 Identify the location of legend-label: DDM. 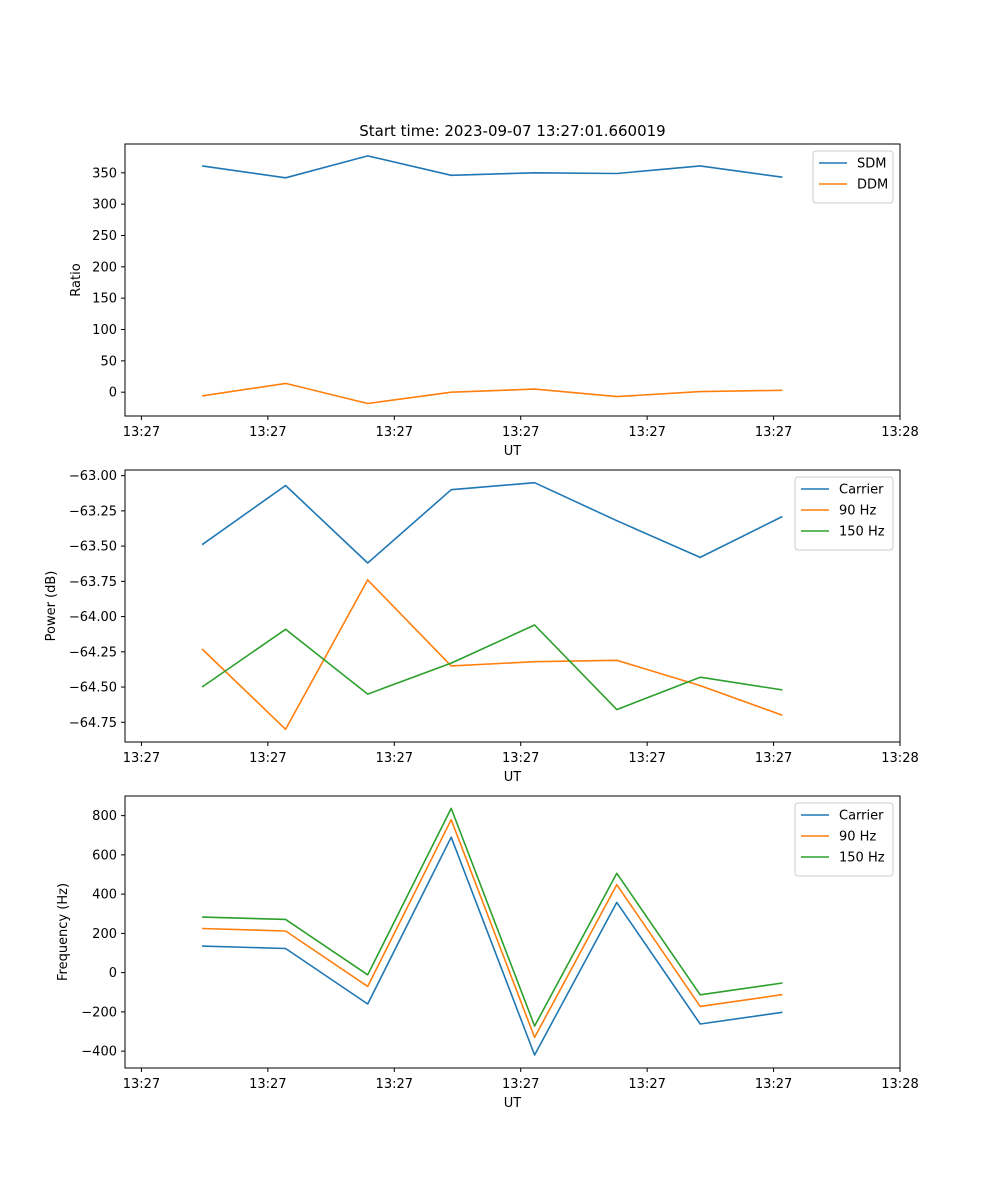
(872, 185).